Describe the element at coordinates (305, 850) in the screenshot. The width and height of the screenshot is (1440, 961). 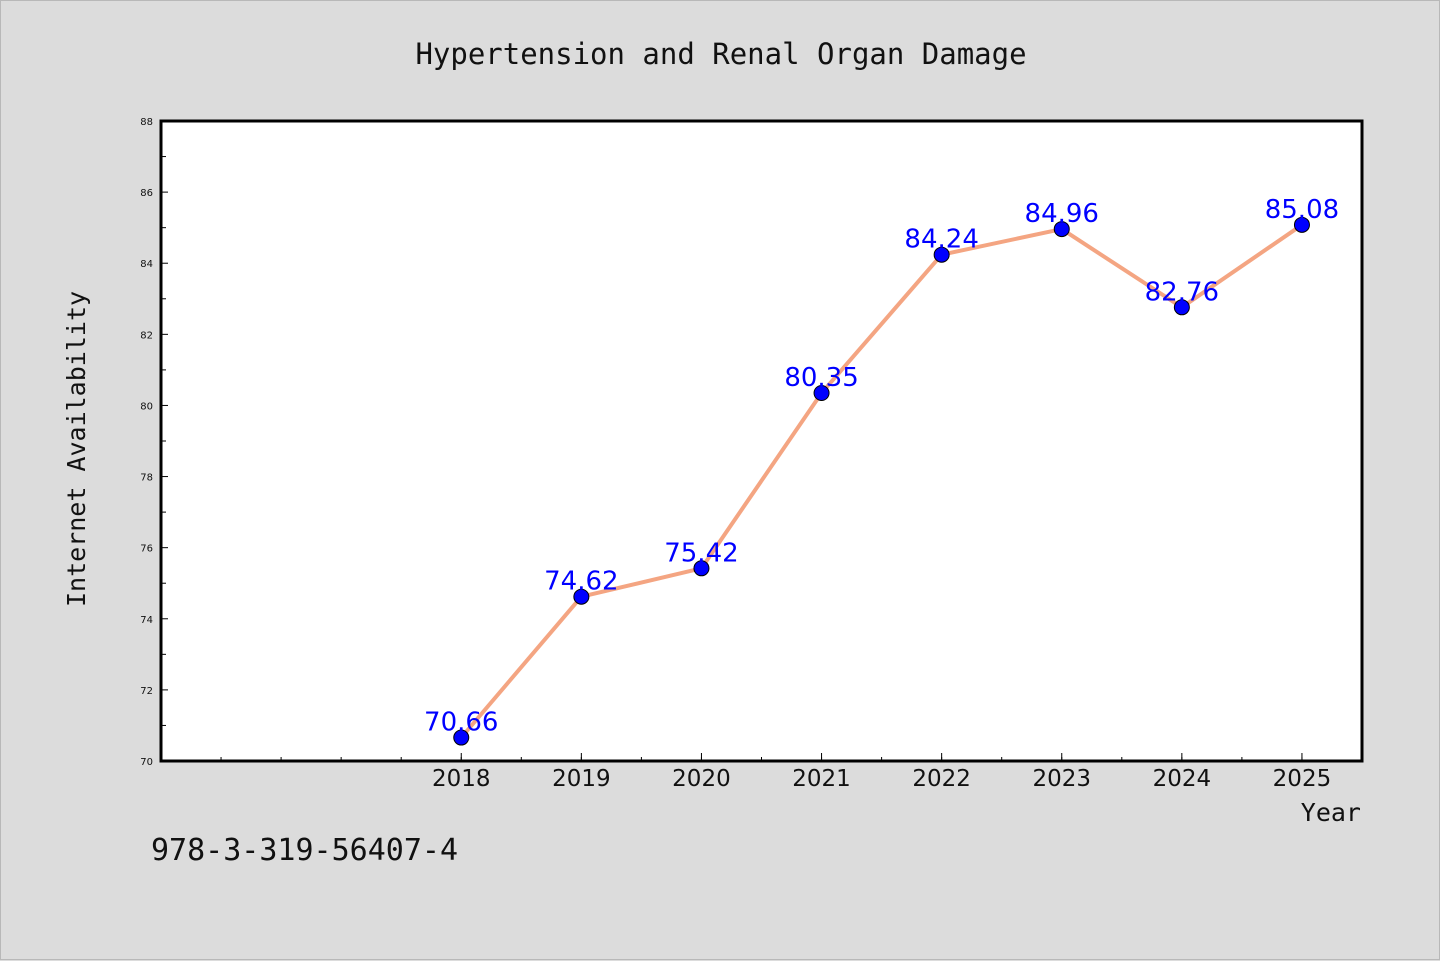
I see `footnote-isbn: 978-3-319-56407-4` at that location.